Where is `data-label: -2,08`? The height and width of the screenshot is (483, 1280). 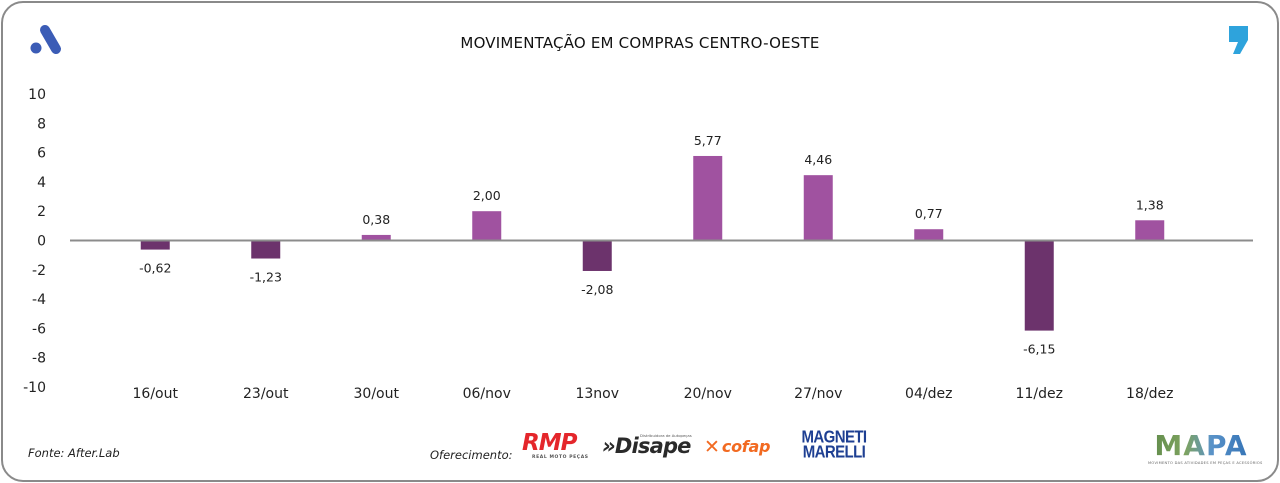
data-label: -2,08 is located at coordinates (597, 289).